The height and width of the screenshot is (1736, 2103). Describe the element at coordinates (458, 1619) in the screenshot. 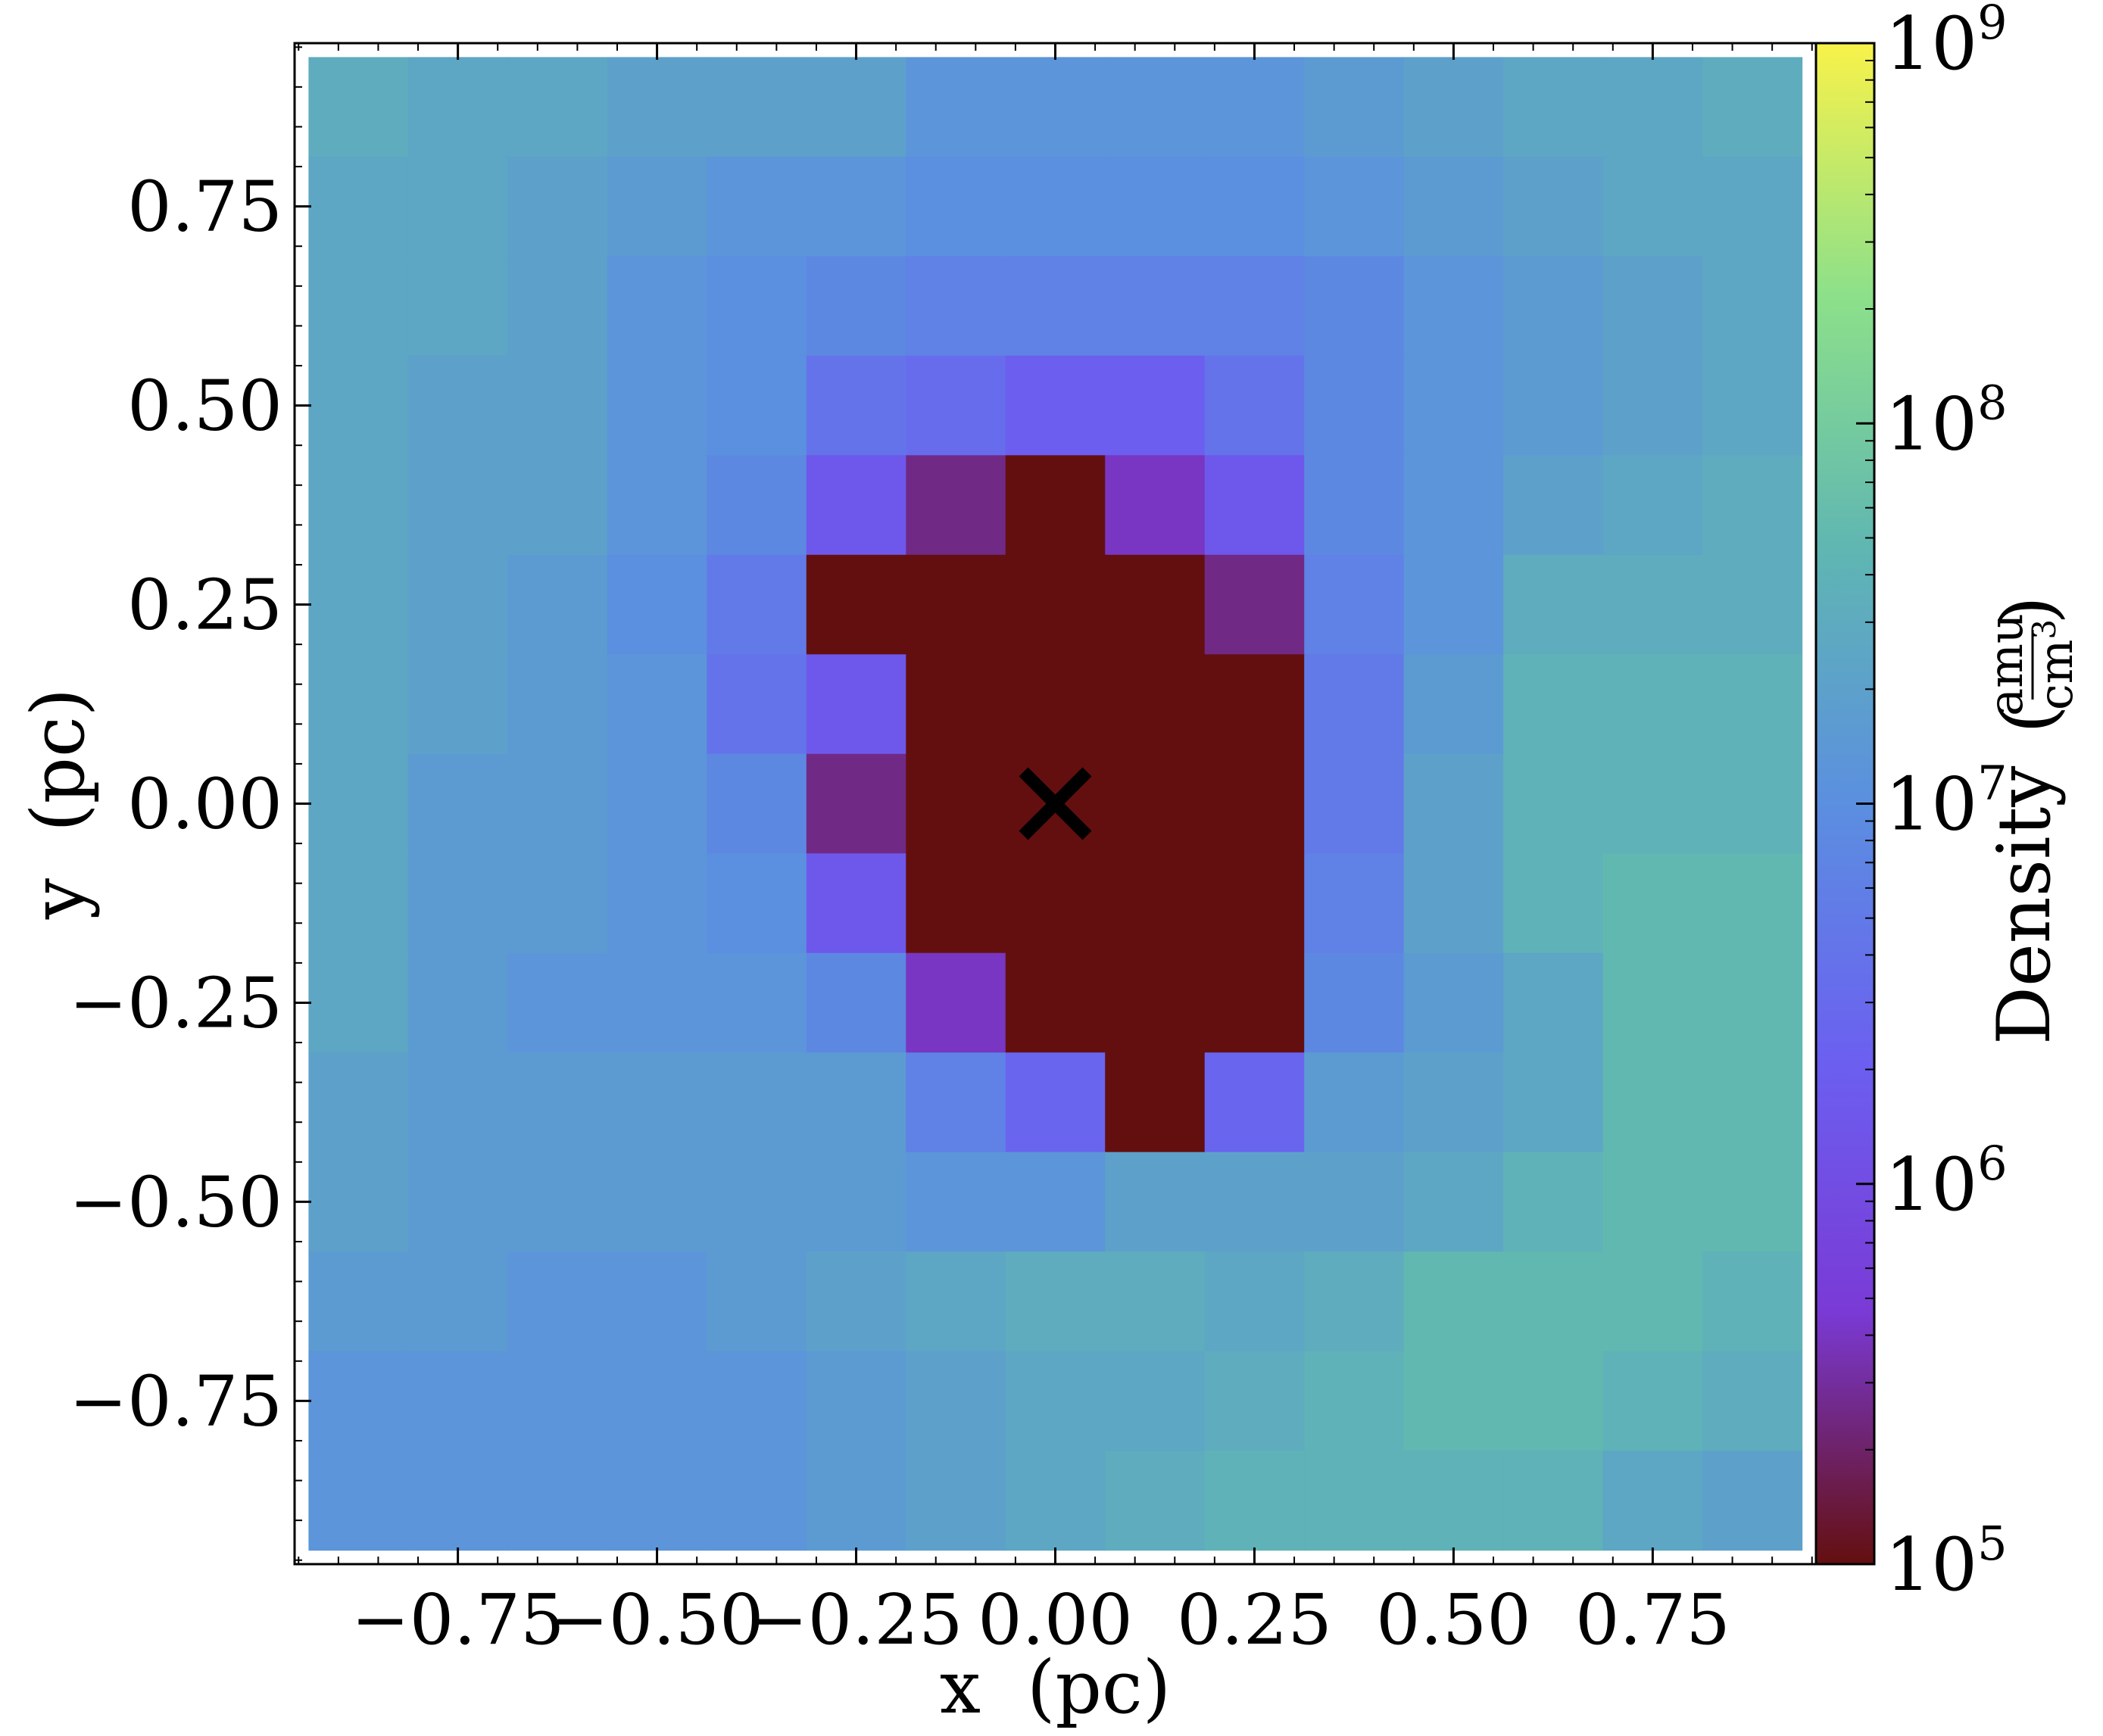

I see `x-tick-label: −0.75` at that location.